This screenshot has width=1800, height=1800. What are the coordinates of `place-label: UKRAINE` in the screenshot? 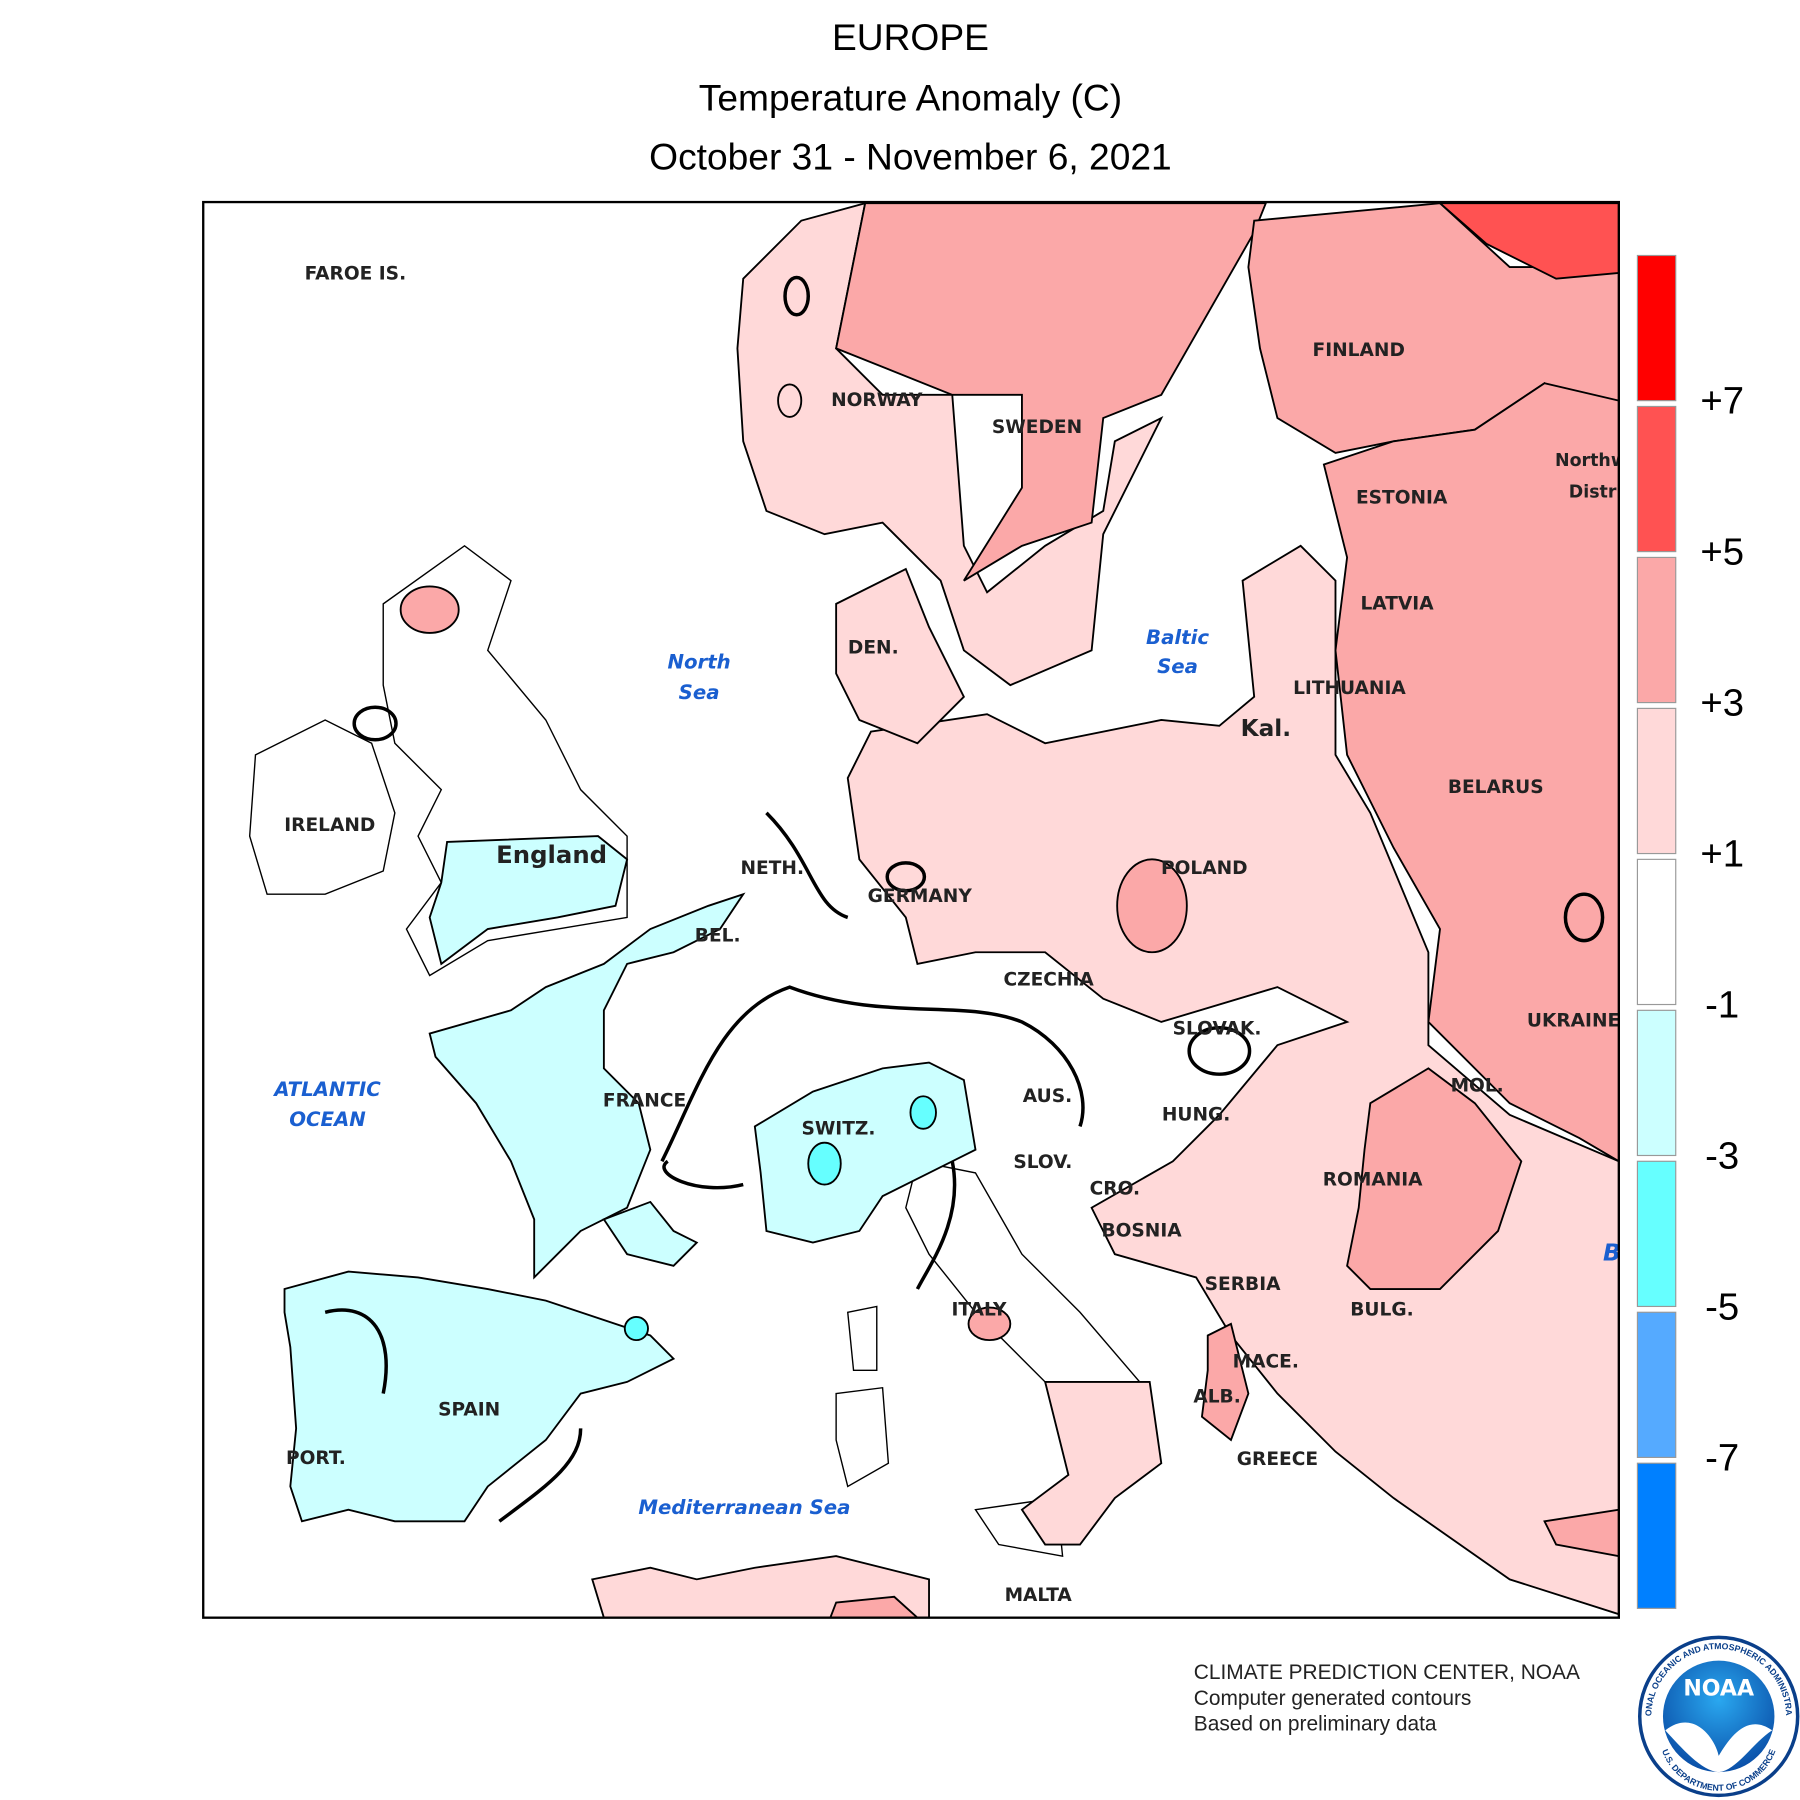 It's located at (1573, 1020).